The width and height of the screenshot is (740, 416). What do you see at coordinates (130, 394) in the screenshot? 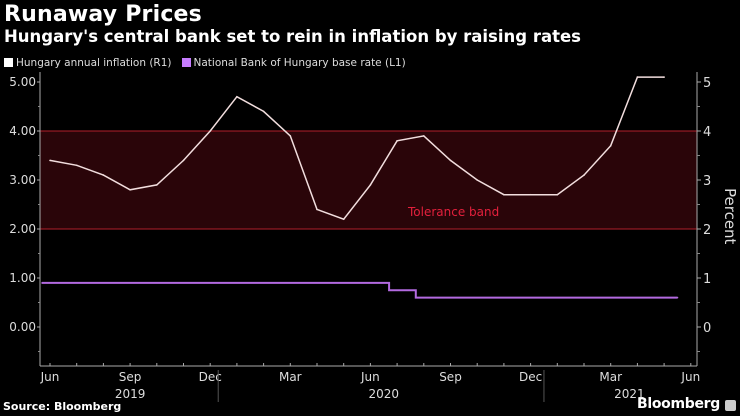
I see `x-year-label: 2019` at bounding box center [130, 394].